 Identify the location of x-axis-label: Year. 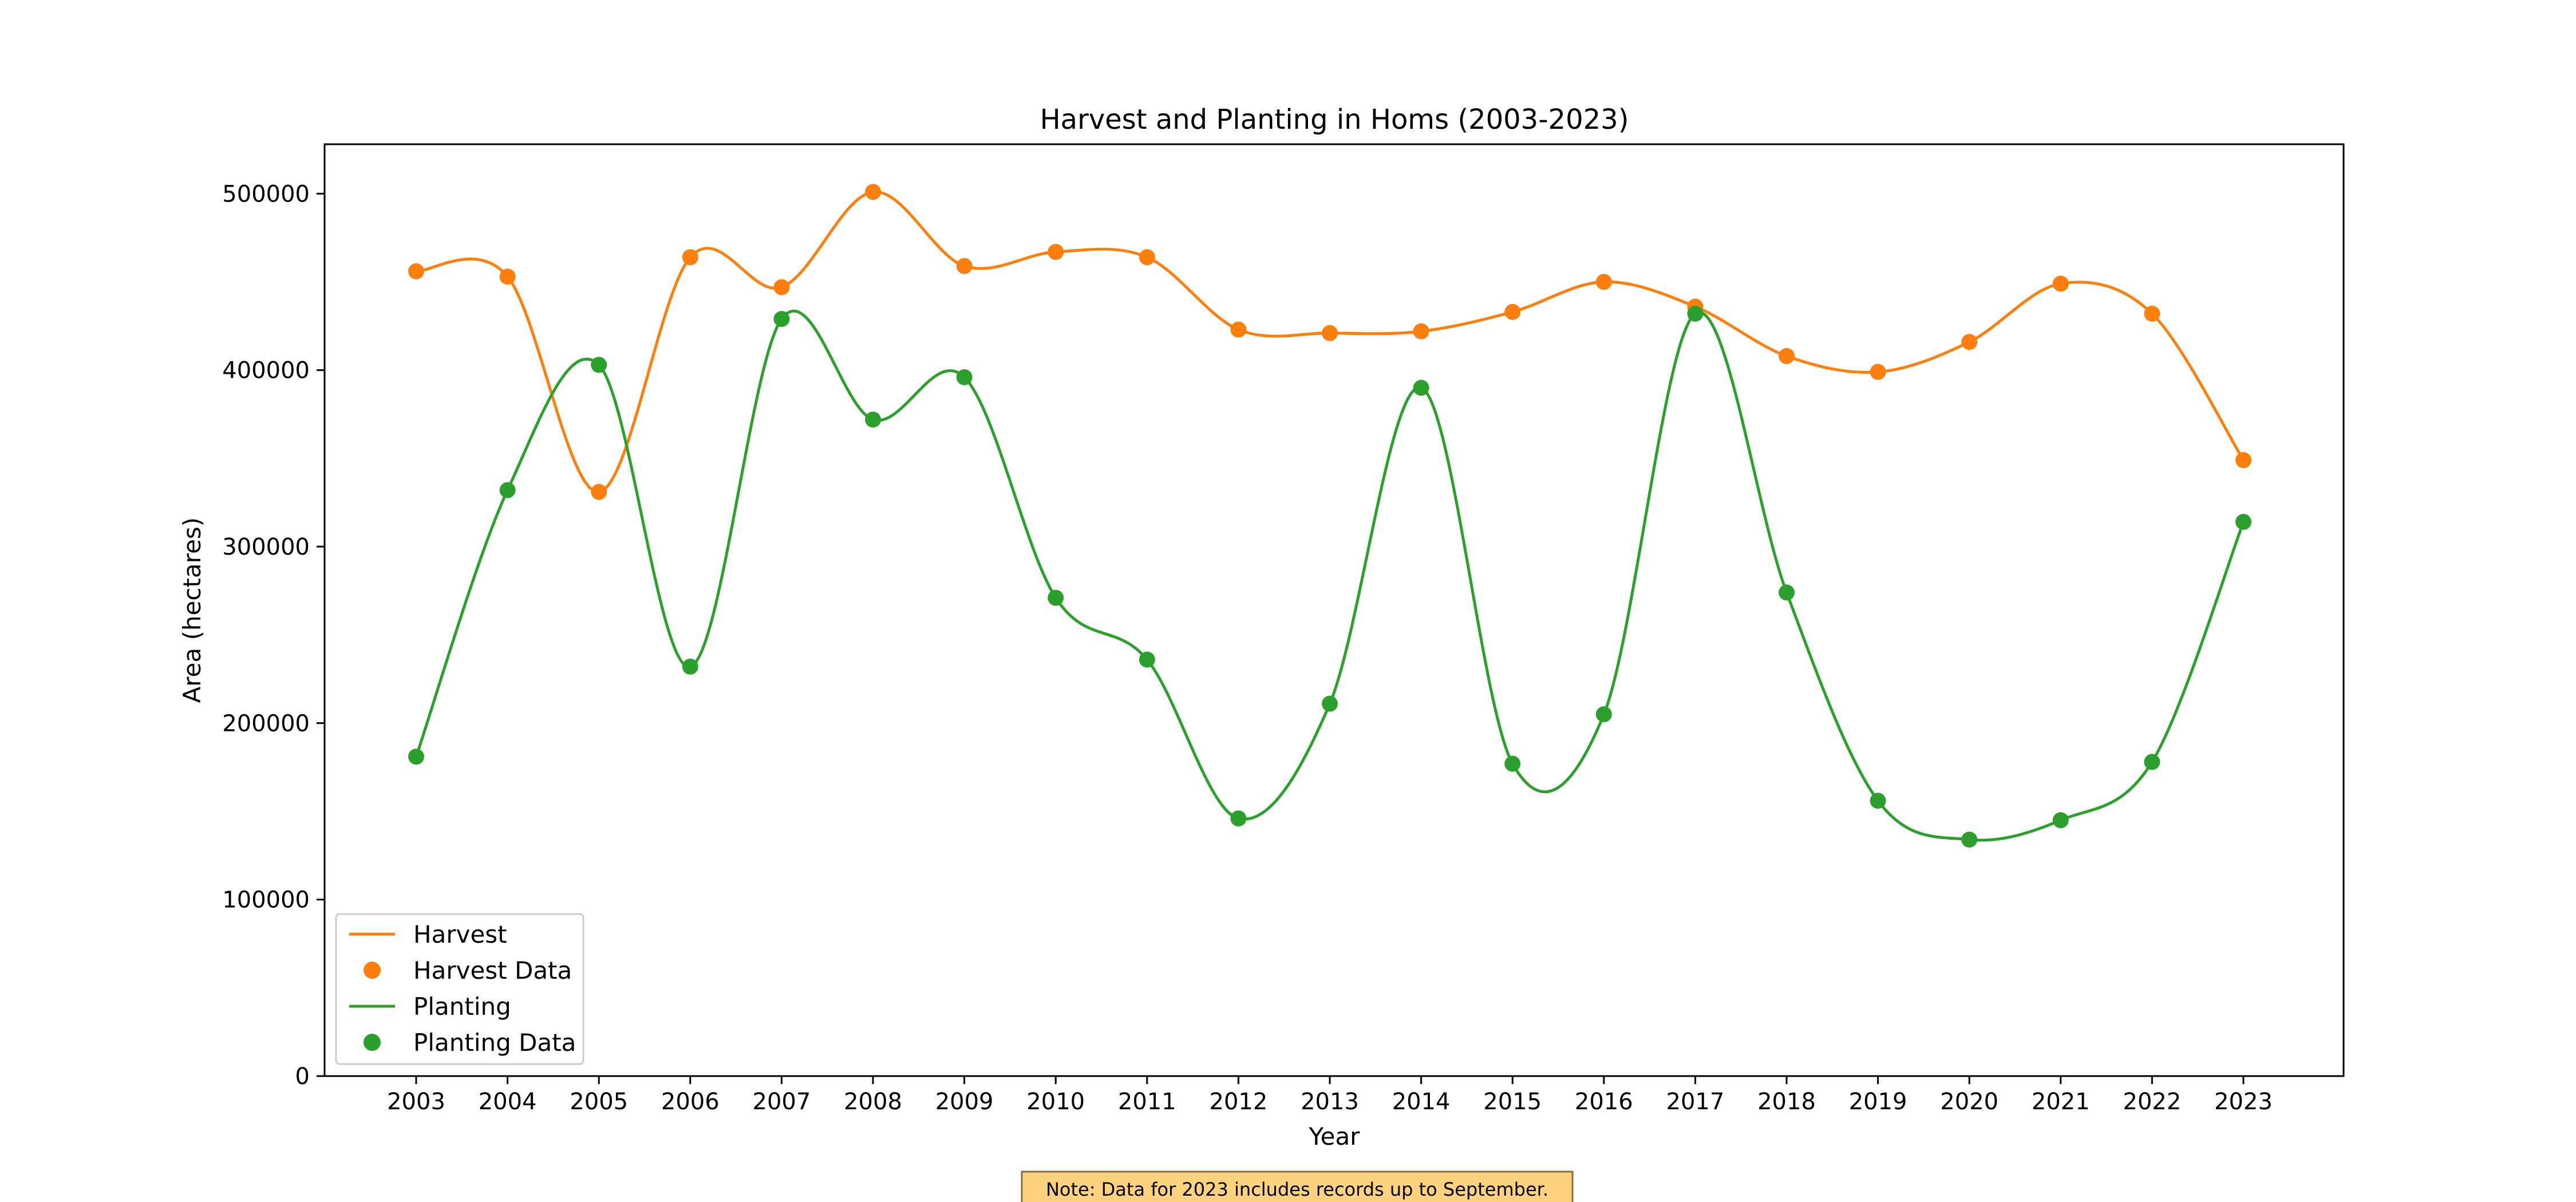
(1335, 1136).